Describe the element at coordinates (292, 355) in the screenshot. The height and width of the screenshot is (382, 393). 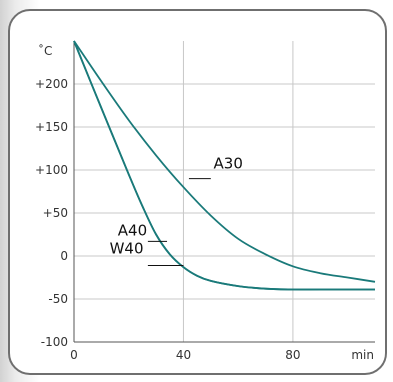
I see `x-tick-label: 80` at that location.